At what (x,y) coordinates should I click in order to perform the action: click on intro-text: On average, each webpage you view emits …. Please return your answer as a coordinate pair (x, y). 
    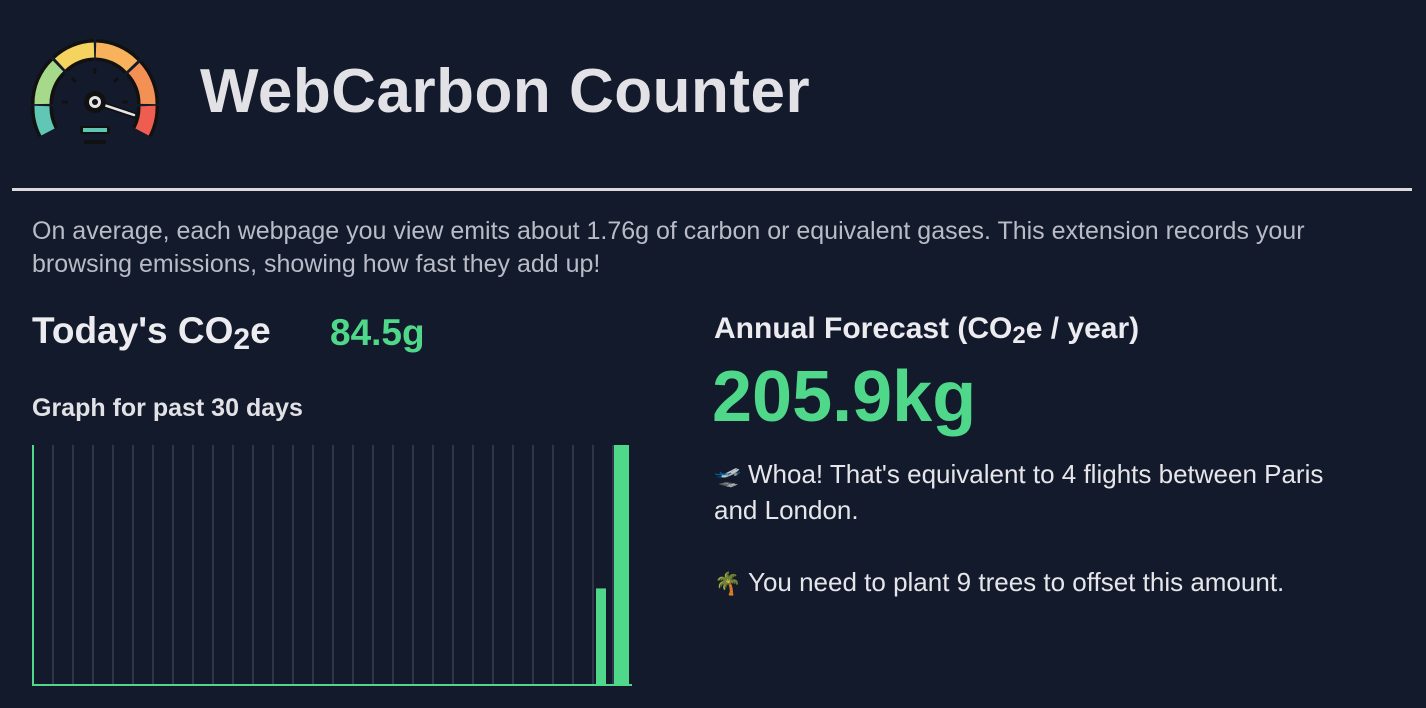
    Looking at the image, I should click on (668, 247).